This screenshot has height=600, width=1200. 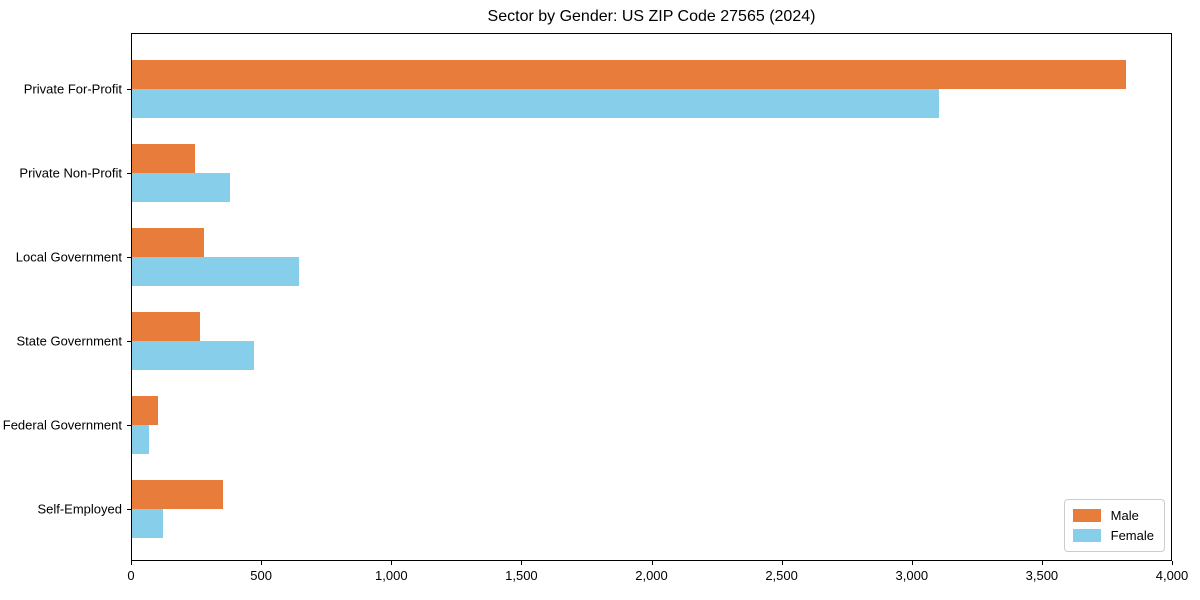 What do you see at coordinates (1114, 525) in the screenshot?
I see `legend: Male Female` at bounding box center [1114, 525].